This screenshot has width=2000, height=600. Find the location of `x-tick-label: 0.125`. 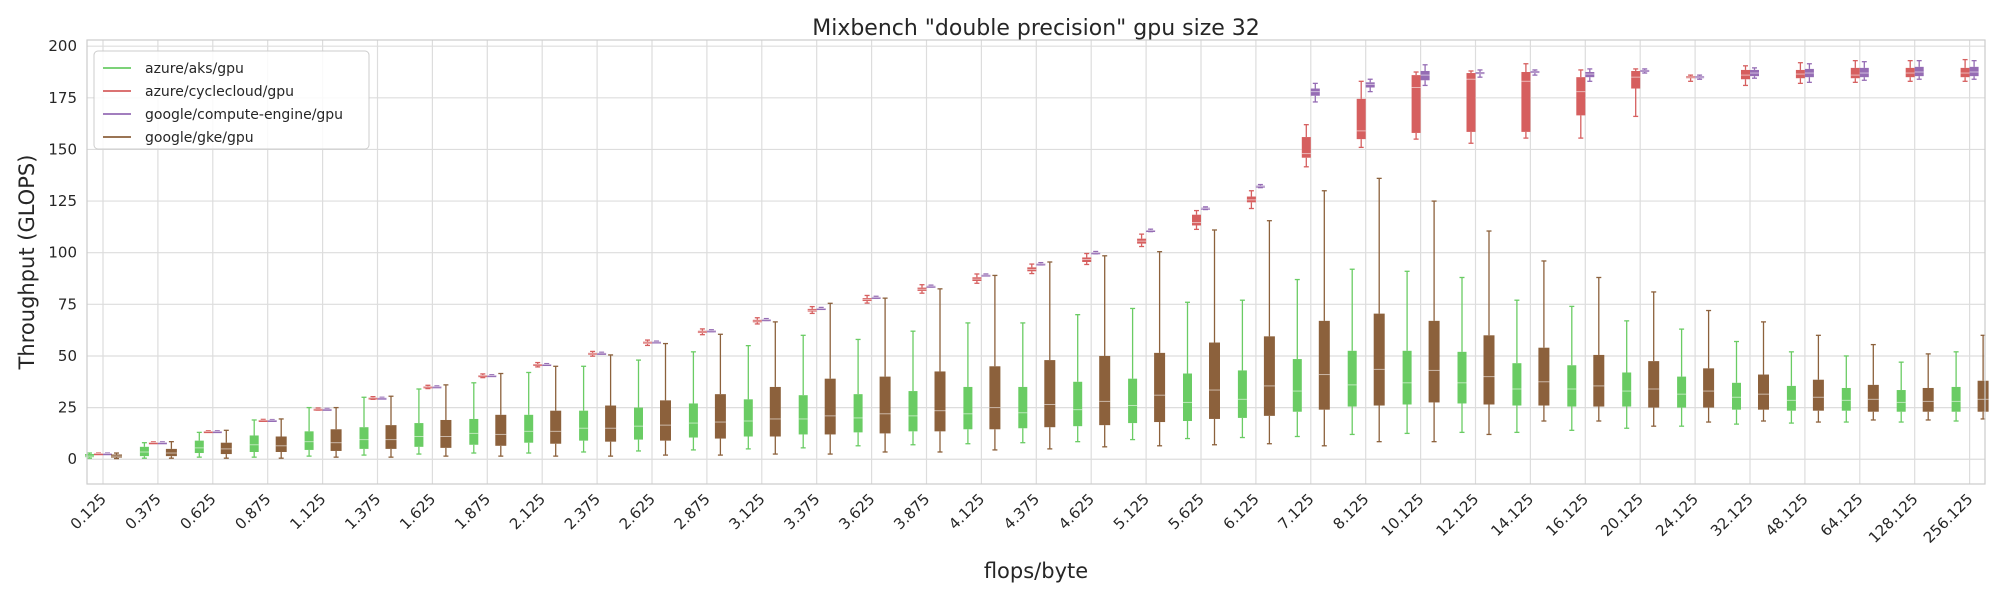

x-tick-label: 0.125 is located at coordinates (88, 511).